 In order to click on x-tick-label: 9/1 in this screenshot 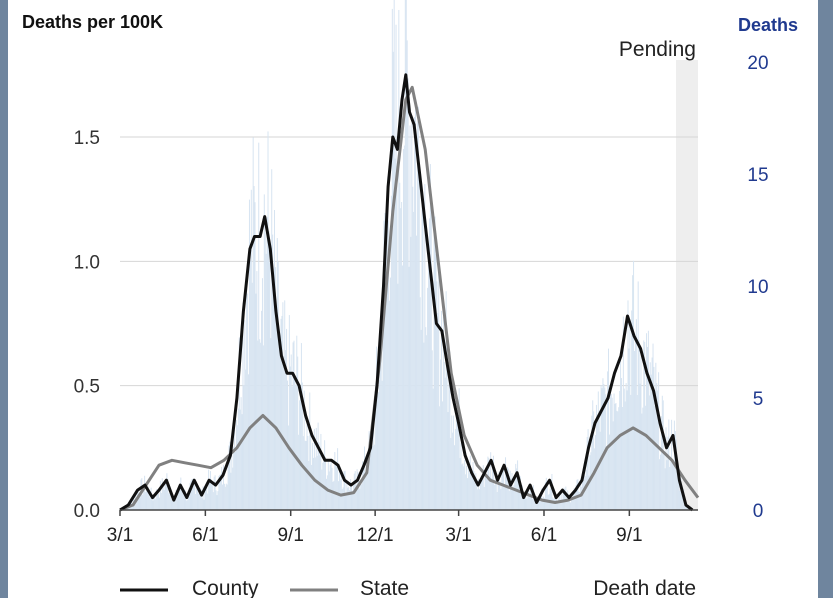, I will do `click(629, 535)`.